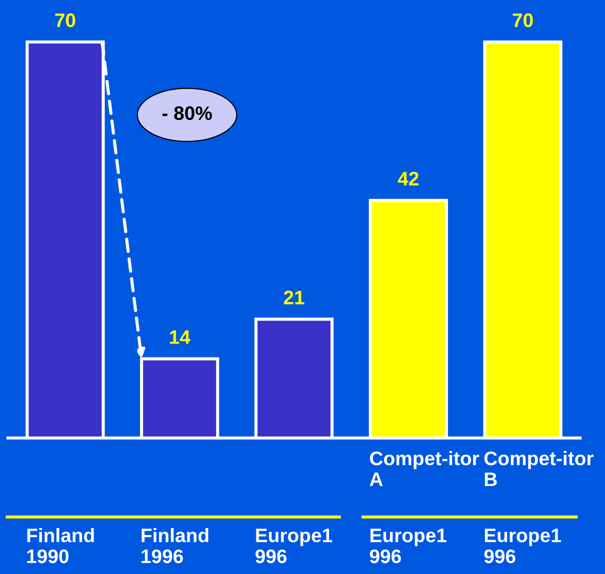 The height and width of the screenshot is (574, 605). Describe the element at coordinates (293, 546) in the screenshot. I see `x-tick-label: Europe1 996` at that location.